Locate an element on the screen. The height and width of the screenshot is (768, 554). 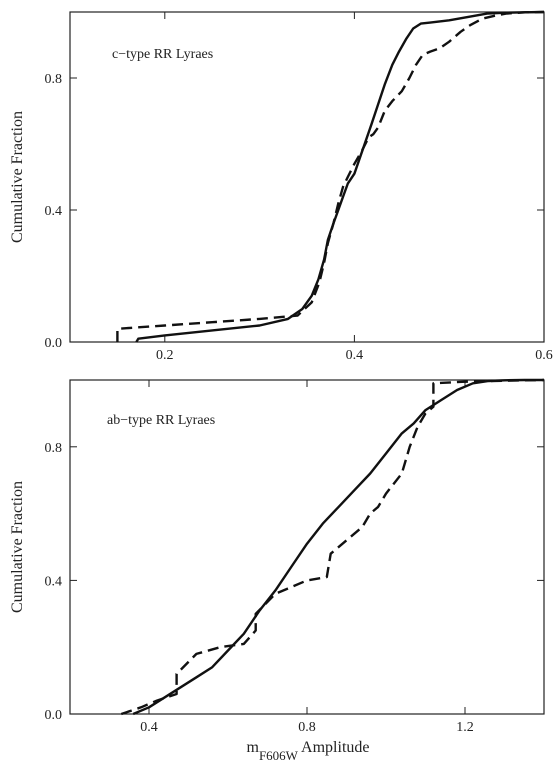
x-tick-label: 0.2 is located at coordinates (165, 355).